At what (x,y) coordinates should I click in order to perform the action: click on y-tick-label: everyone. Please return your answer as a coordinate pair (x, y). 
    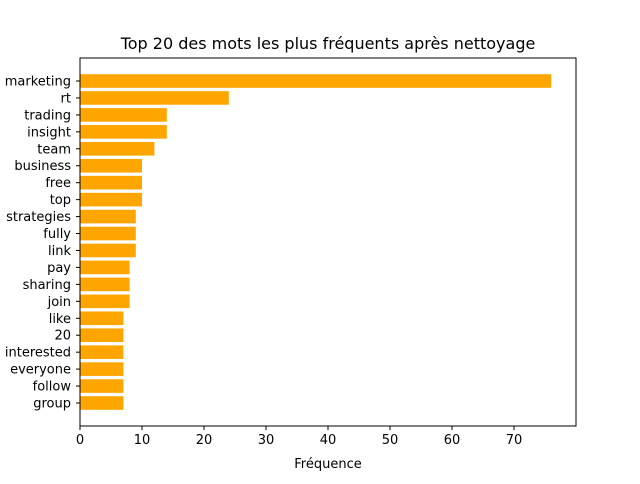
    Looking at the image, I should click on (40, 370).